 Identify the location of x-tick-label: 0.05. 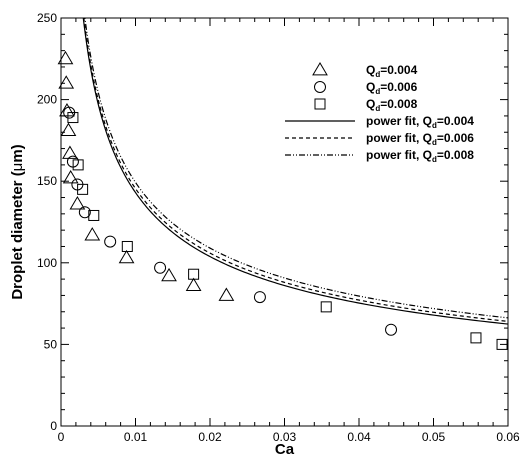
(434, 437).